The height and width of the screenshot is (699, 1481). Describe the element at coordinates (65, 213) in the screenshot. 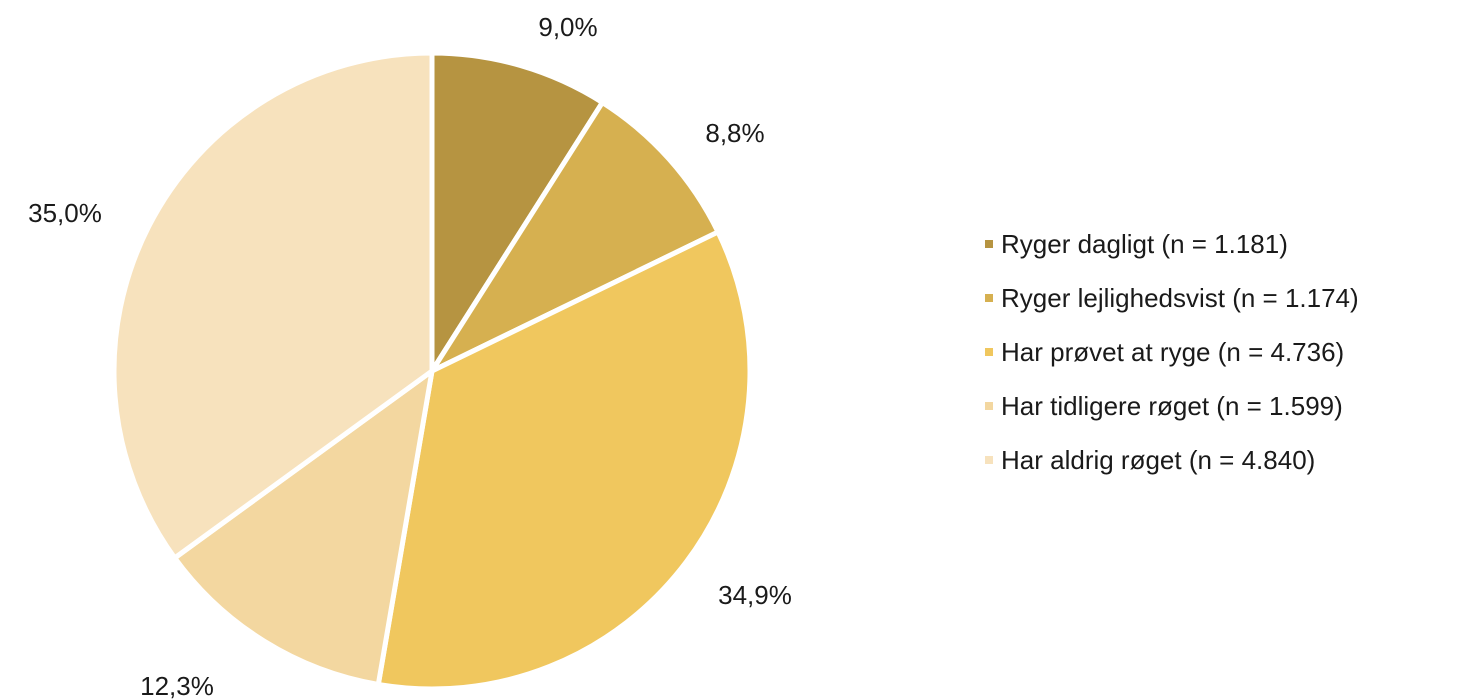

I see `slice-label-har-aldrig-roeget: 35,0%` at that location.